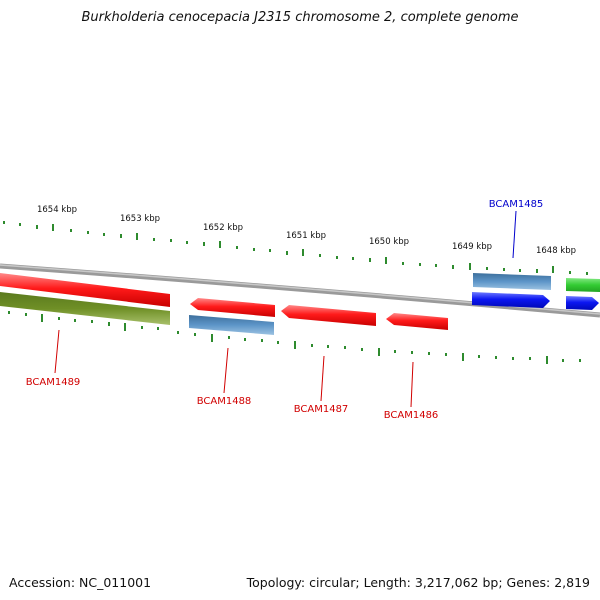  What do you see at coordinates (223, 228) in the screenshot?
I see `kbp-label-1652: 1652 kbp` at bounding box center [223, 228].